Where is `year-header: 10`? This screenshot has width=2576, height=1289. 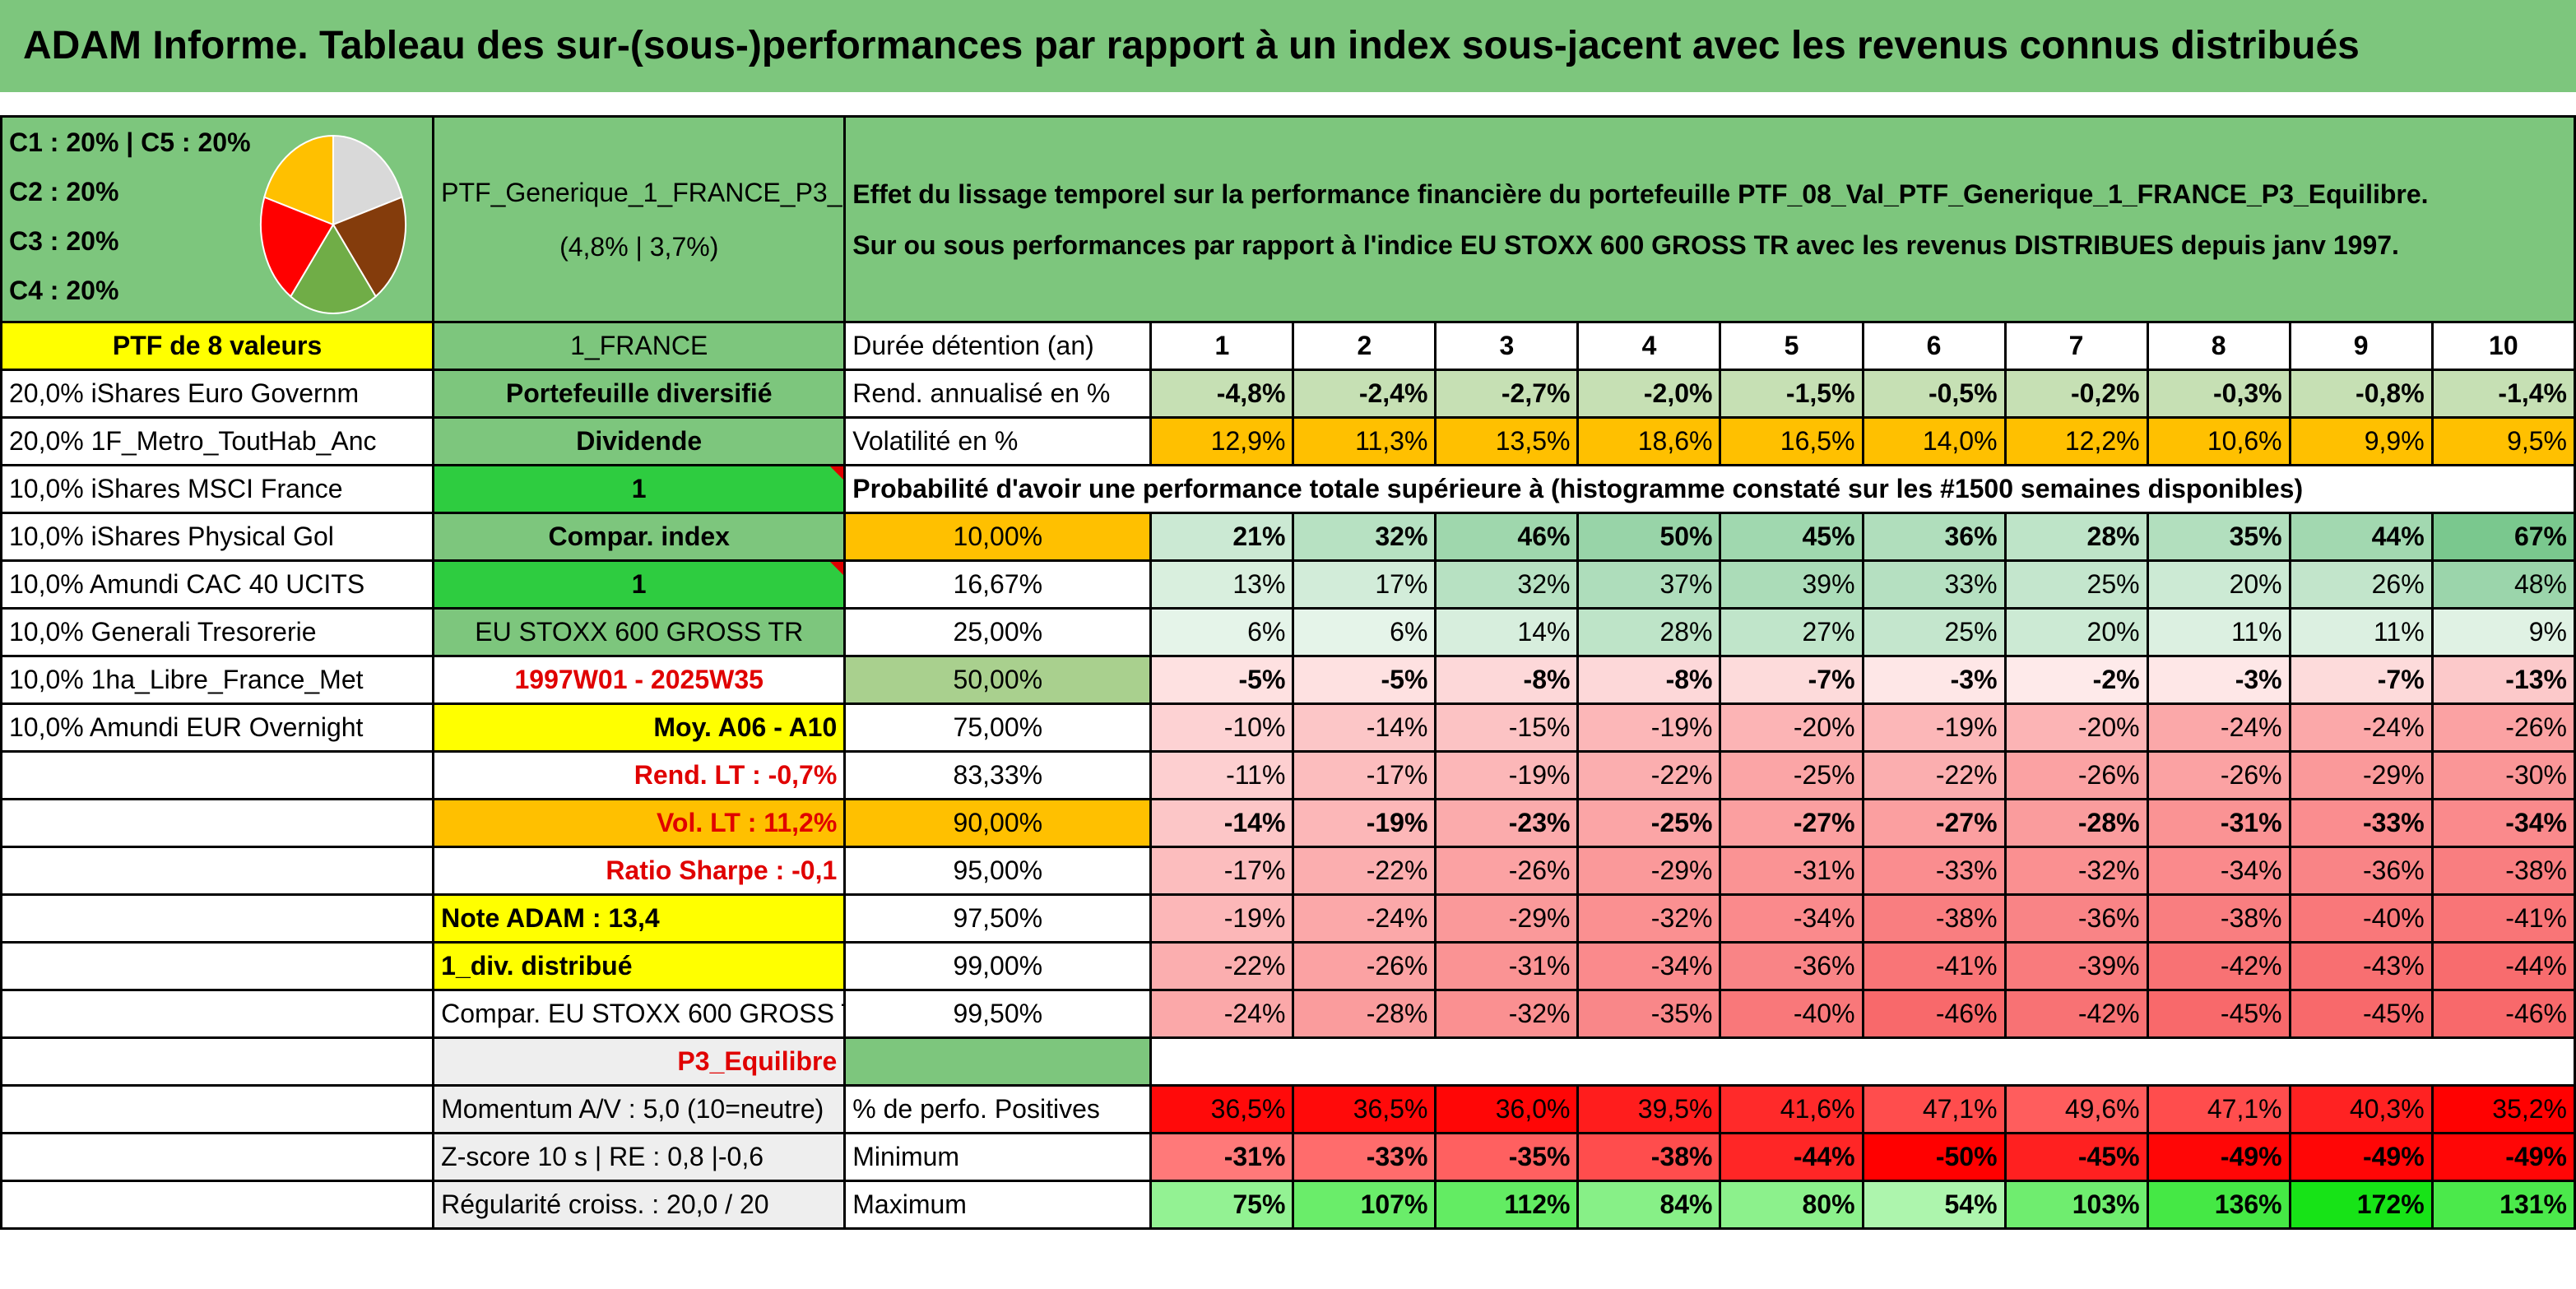 year-header: 10 is located at coordinates (2503, 346).